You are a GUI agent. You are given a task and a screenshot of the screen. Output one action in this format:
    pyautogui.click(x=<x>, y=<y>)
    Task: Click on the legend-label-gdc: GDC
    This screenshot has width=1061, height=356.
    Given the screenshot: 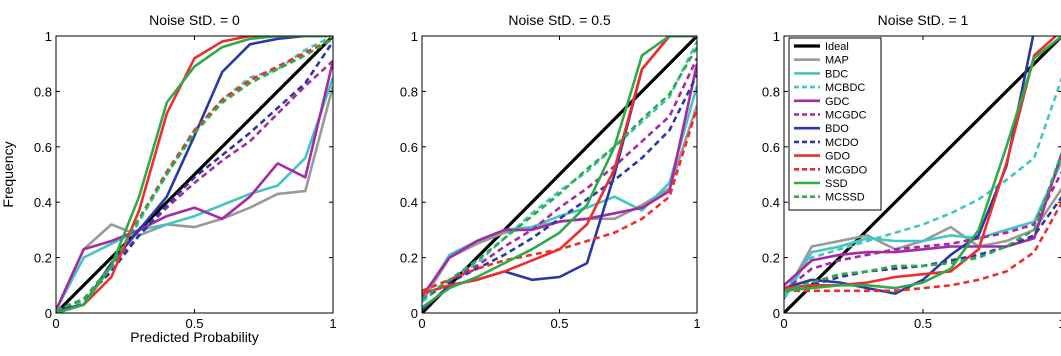 What is the action you would take?
    pyautogui.click(x=837, y=102)
    